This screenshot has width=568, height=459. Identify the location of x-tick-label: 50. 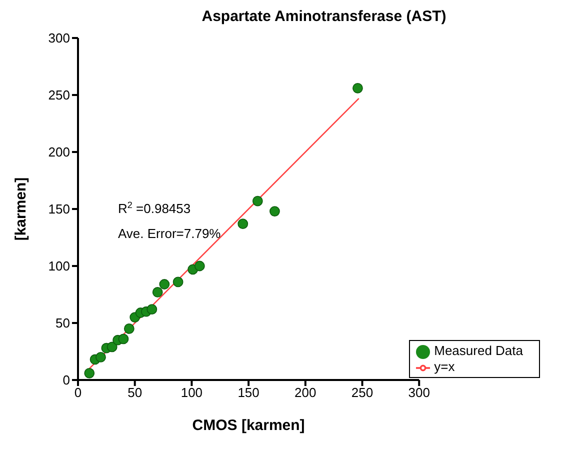
(135, 392).